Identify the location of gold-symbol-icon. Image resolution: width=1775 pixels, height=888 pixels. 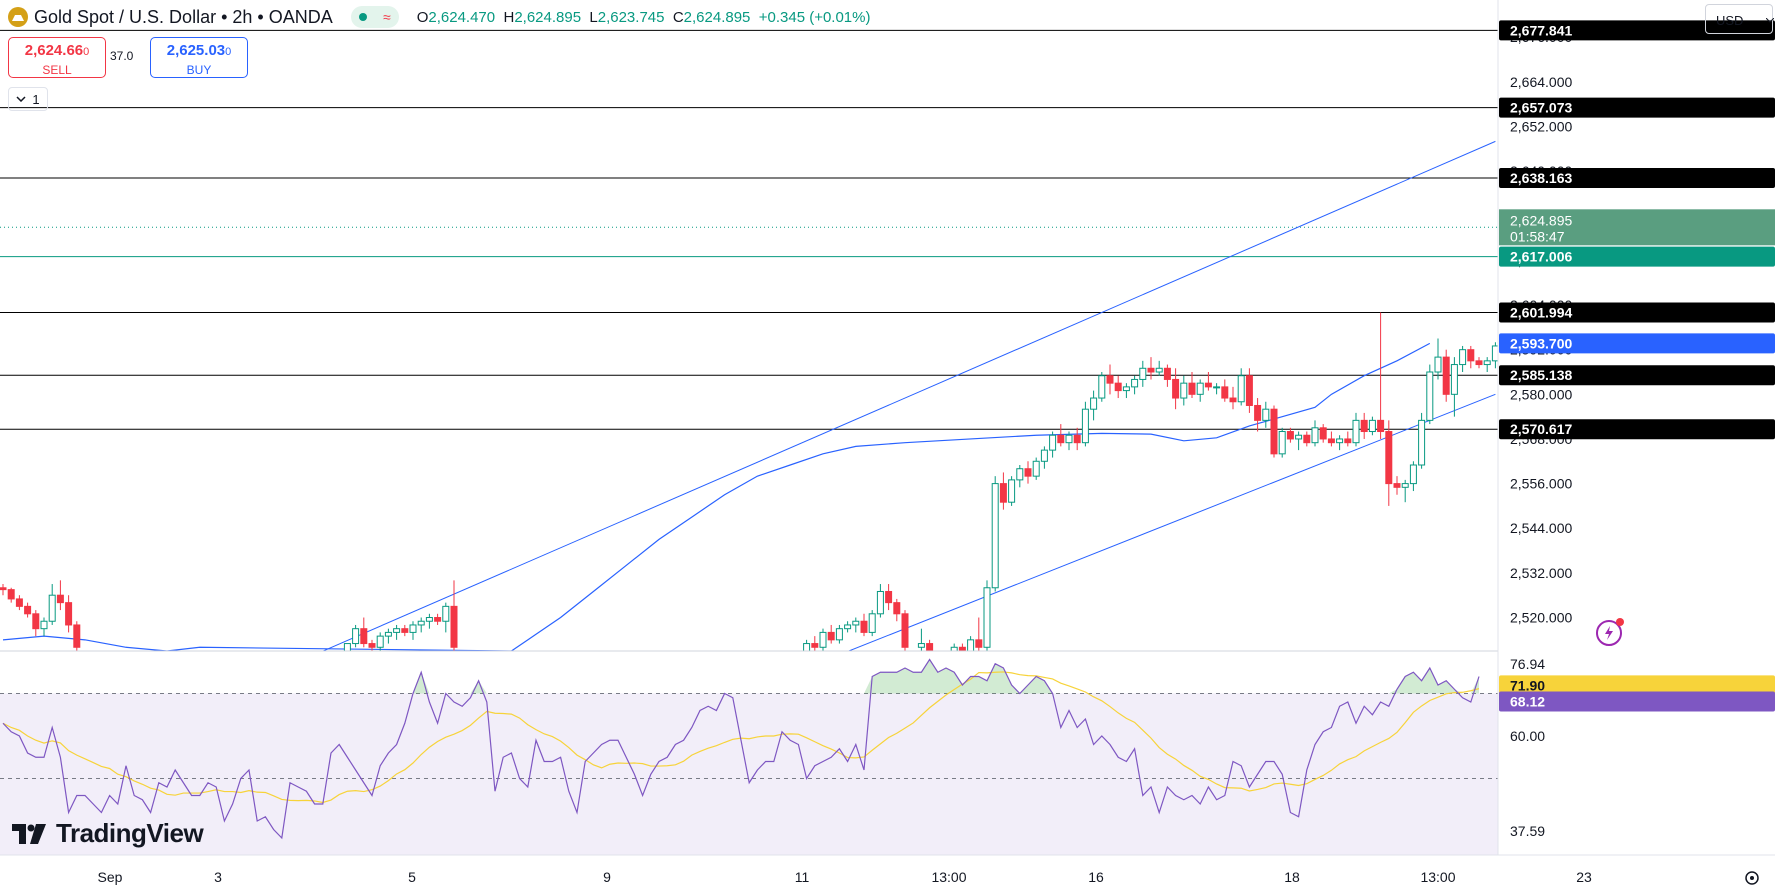
(18, 17).